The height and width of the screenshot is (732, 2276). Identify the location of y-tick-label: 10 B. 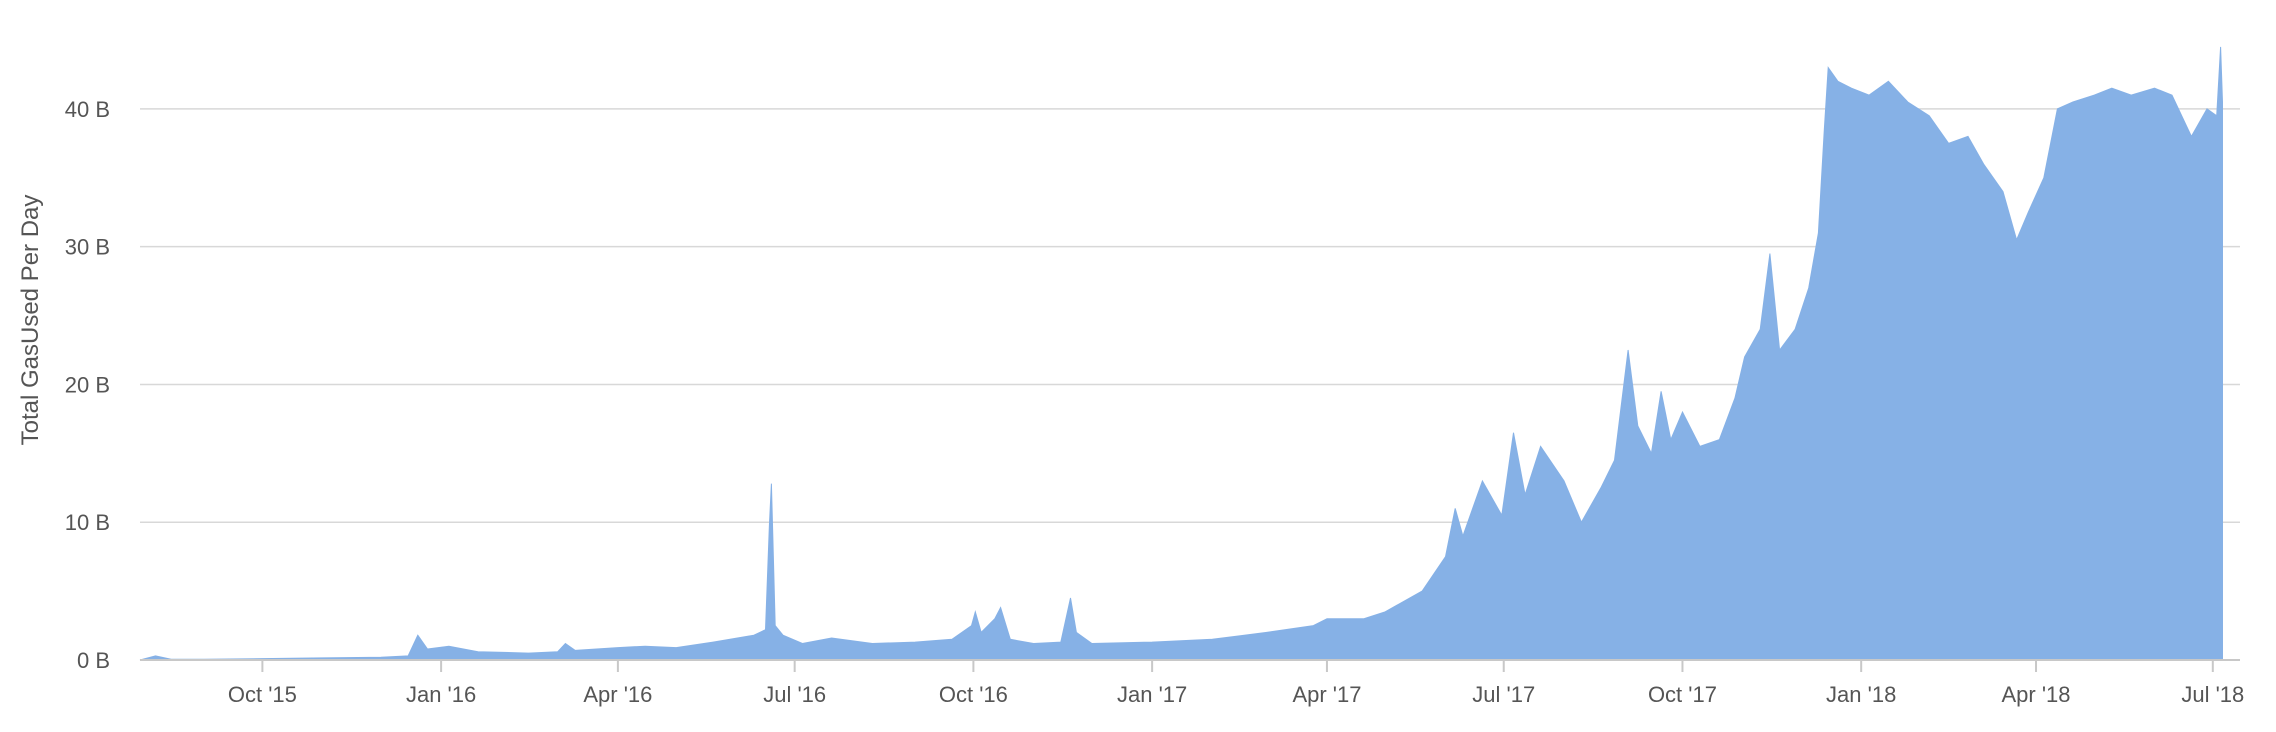
(87, 522).